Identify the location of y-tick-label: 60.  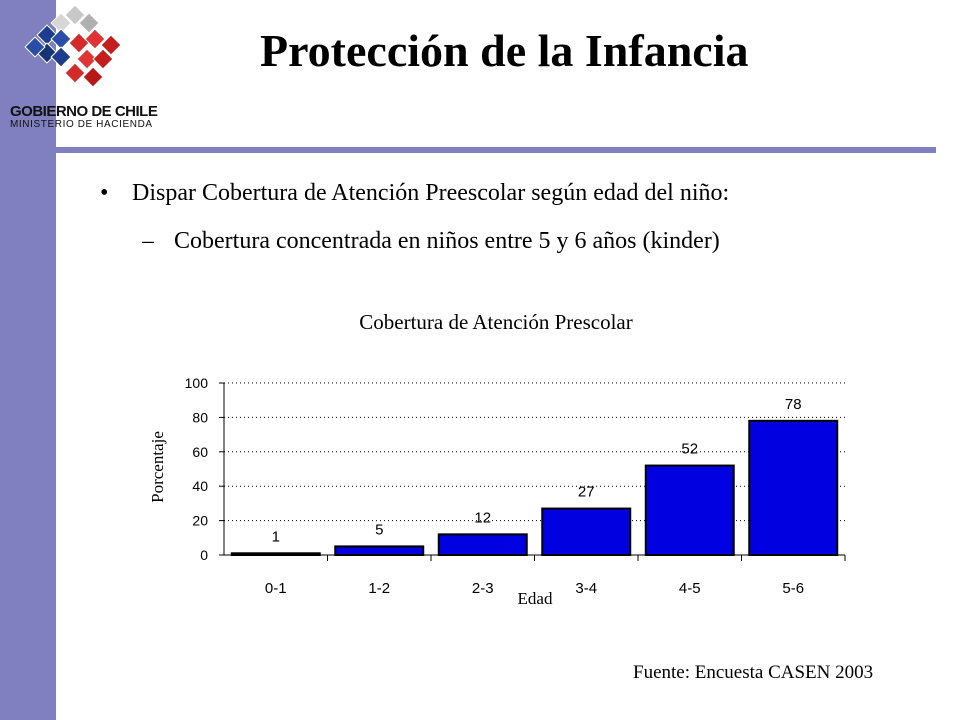
(200, 452).